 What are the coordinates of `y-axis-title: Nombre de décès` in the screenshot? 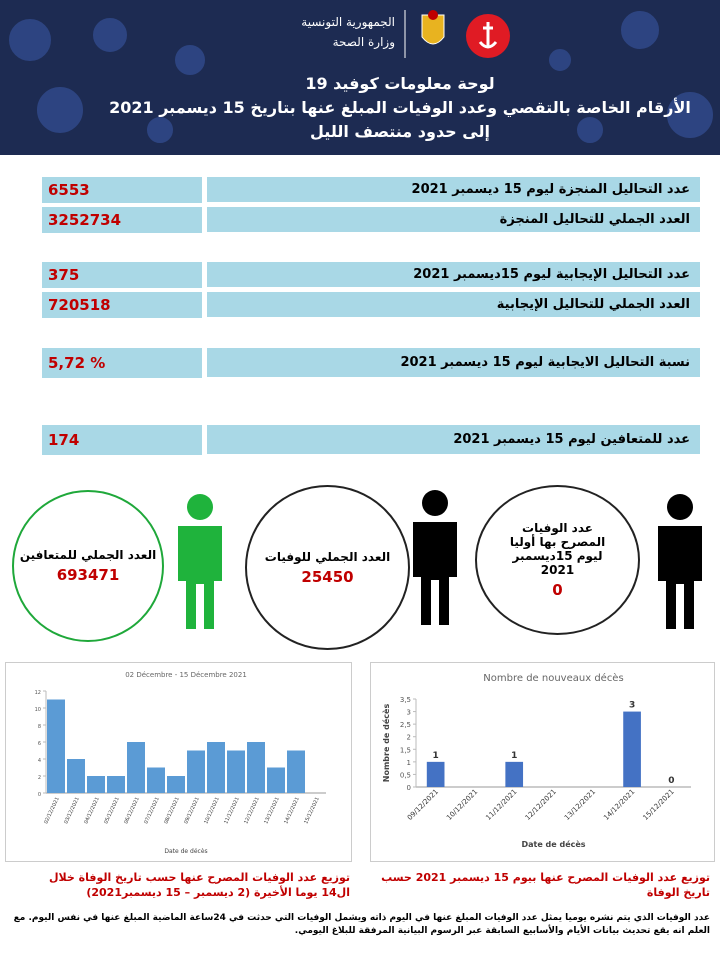 It's located at (386, 743).